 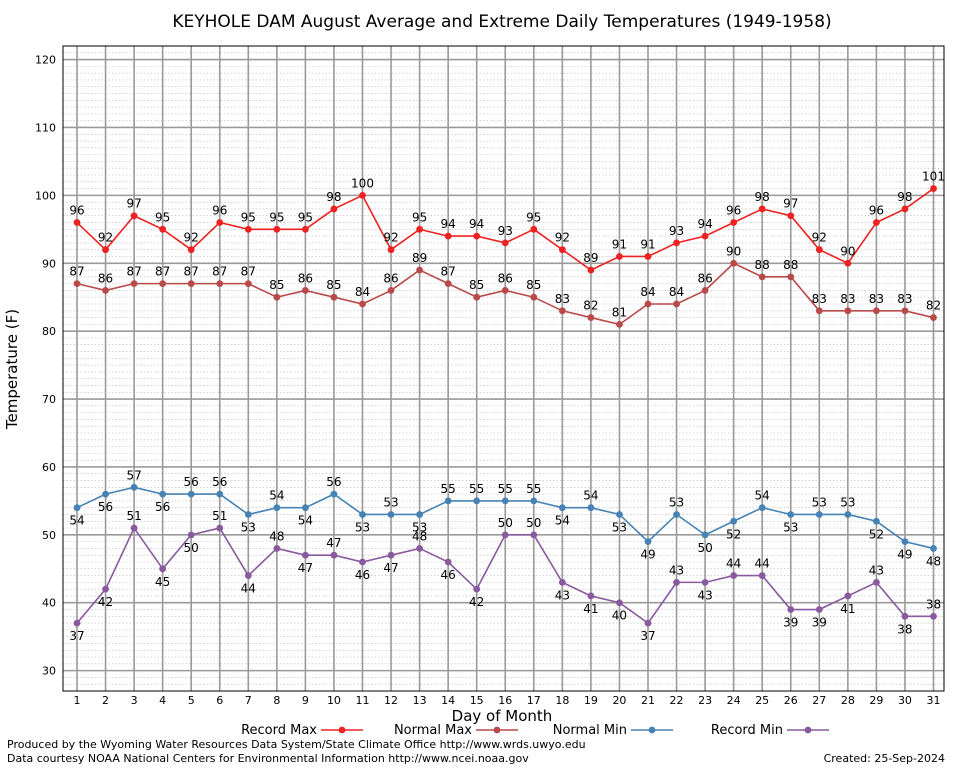 What do you see at coordinates (162, 582) in the screenshot?
I see `data-label: 45` at bounding box center [162, 582].